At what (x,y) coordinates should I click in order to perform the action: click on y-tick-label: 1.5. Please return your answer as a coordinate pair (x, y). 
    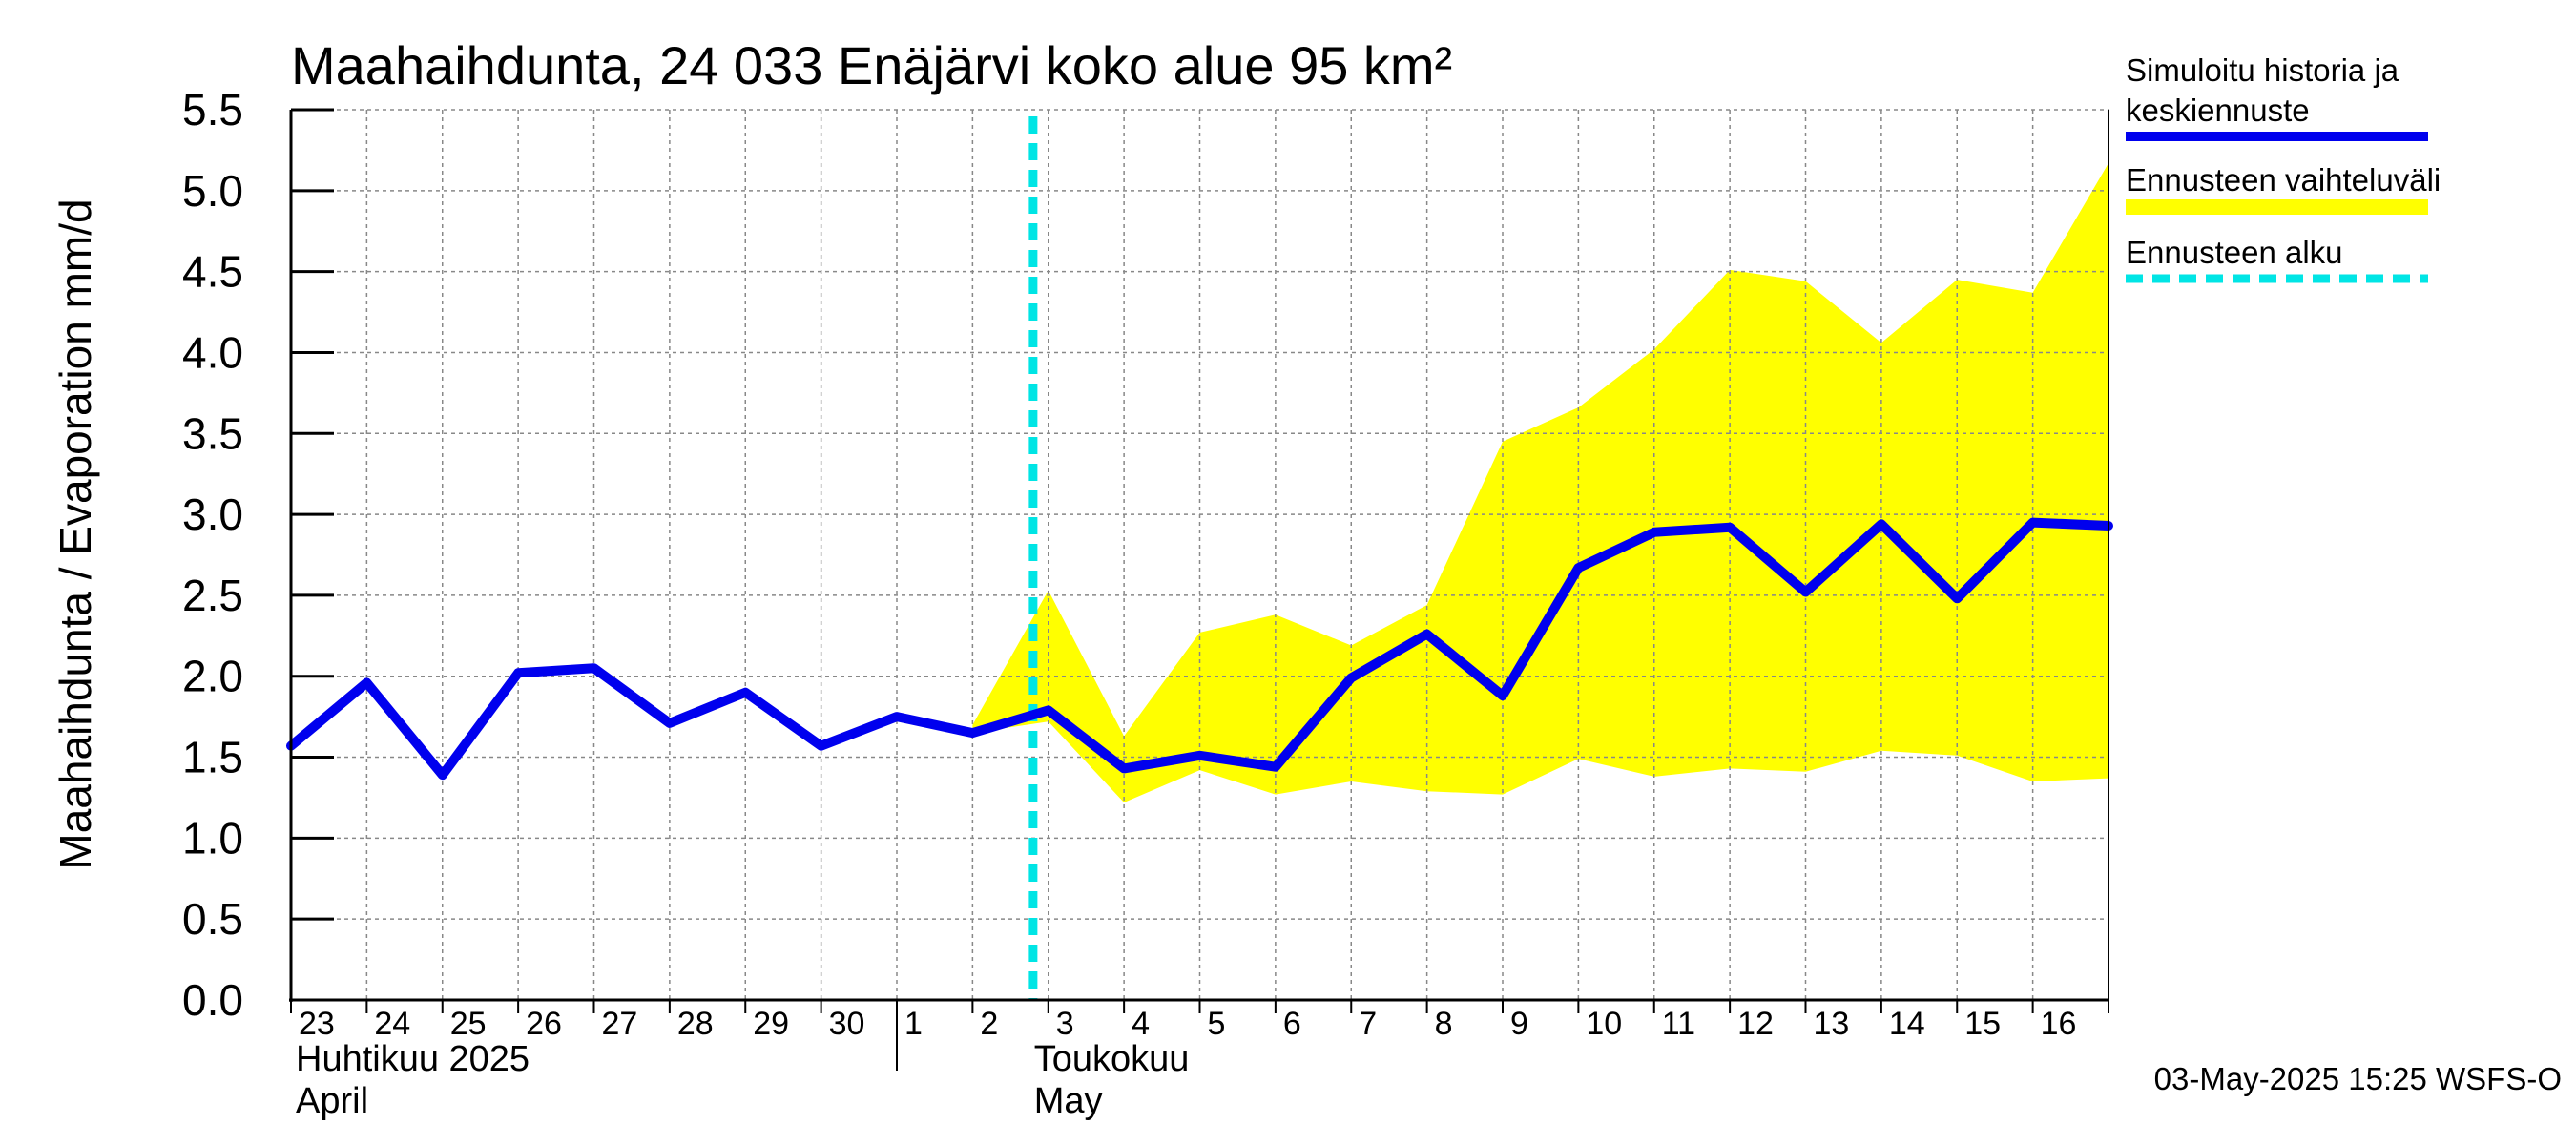
    Looking at the image, I should click on (212, 758).